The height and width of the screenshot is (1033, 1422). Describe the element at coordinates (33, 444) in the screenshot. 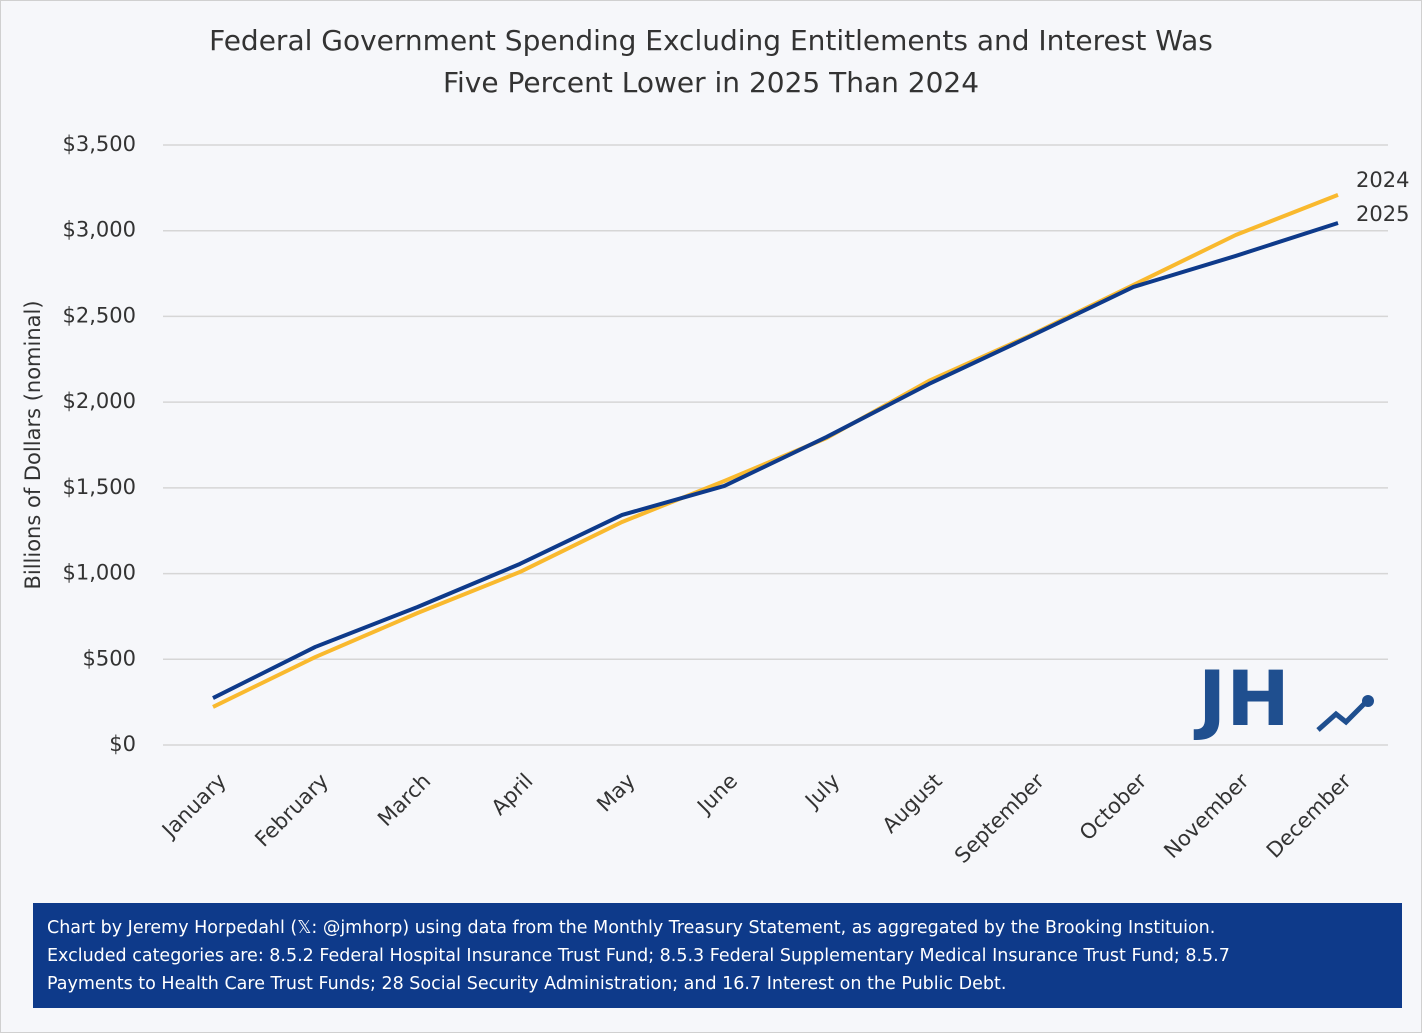

I see `y-axis-label: Billions of Dollars (nominal)` at that location.